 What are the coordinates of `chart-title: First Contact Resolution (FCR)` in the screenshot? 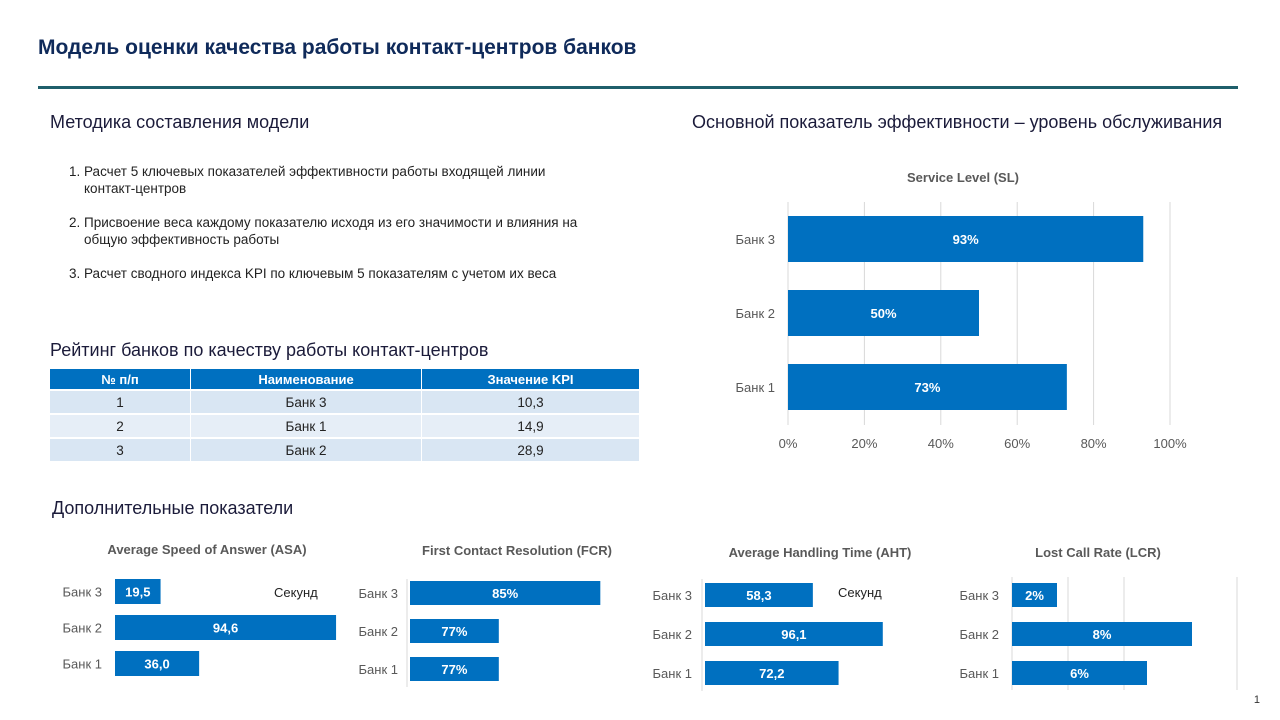 It's located at (517, 550).